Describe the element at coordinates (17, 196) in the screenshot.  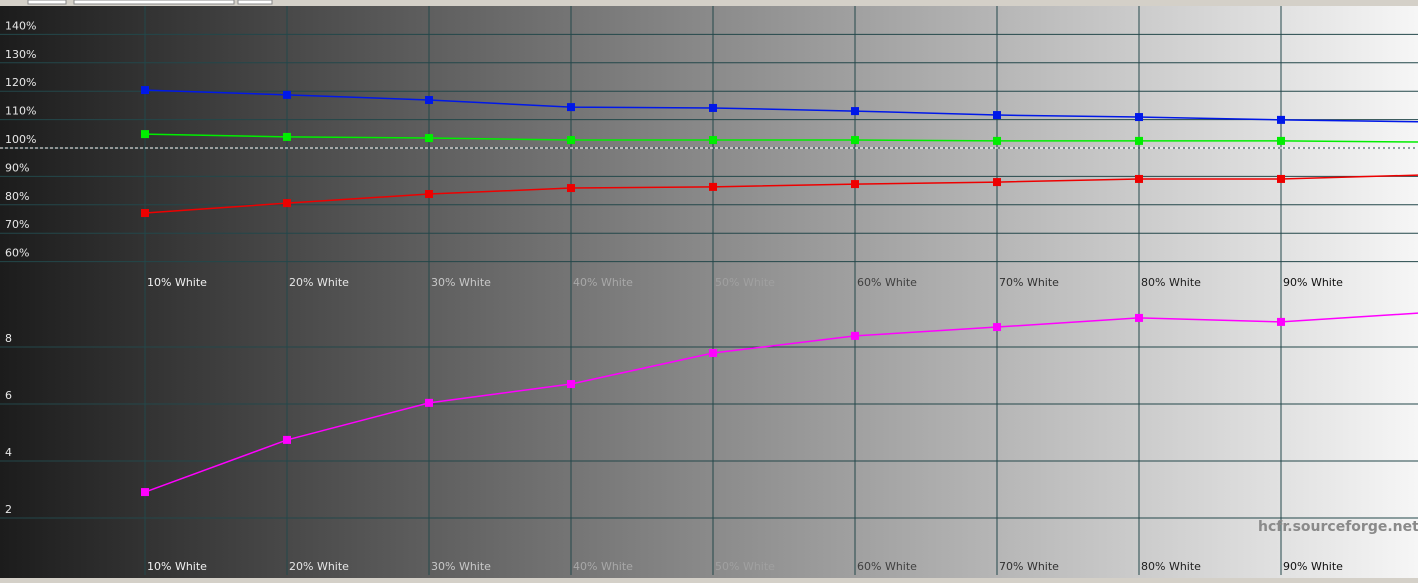
I see `y-tick-label: 80%` at that location.